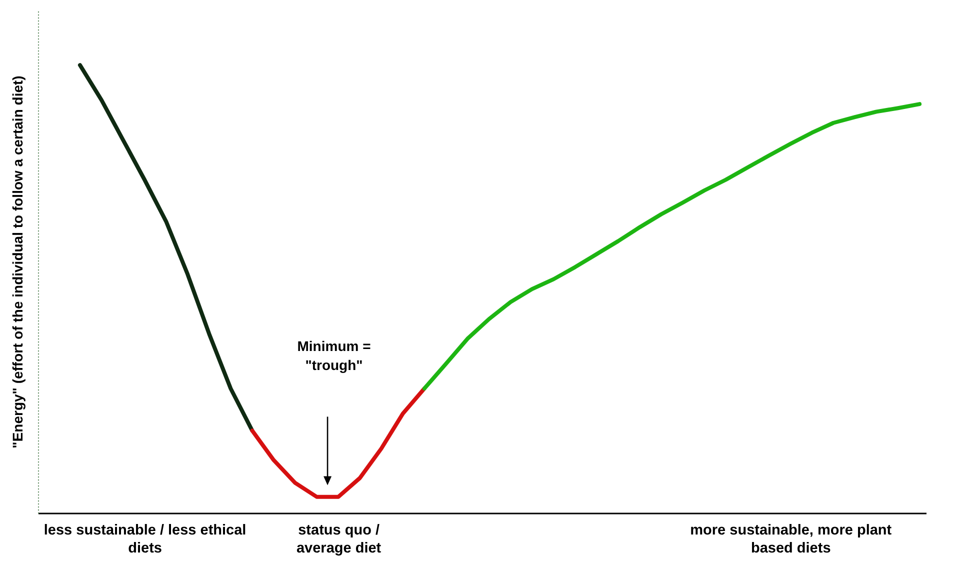  I want to click on x-tick-label: more sustainable, more plant based diets, so click(791, 539).